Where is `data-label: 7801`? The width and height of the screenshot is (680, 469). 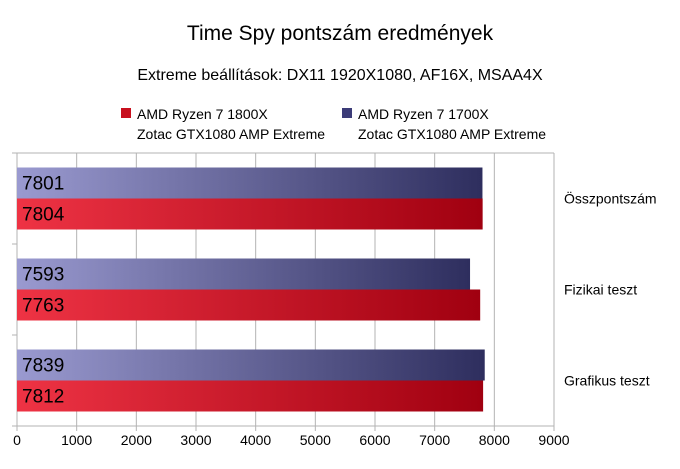
data-label: 7801 is located at coordinates (43, 184).